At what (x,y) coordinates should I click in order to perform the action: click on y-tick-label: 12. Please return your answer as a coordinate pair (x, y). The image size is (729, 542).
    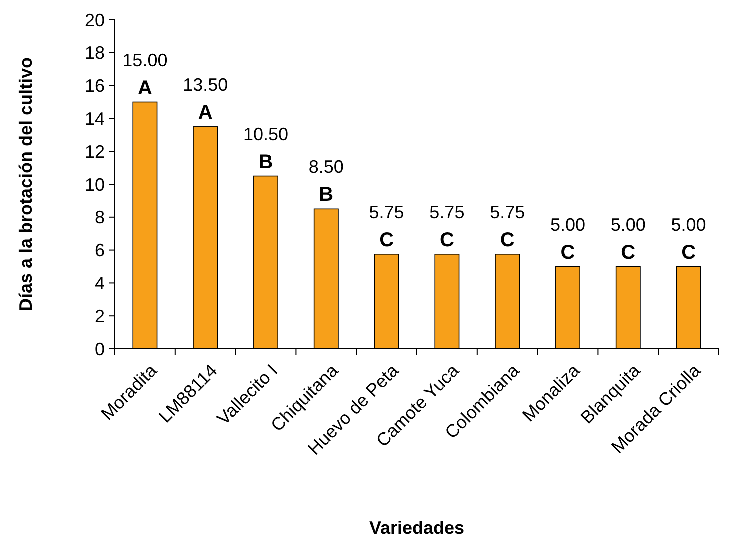
    Looking at the image, I should click on (94, 152).